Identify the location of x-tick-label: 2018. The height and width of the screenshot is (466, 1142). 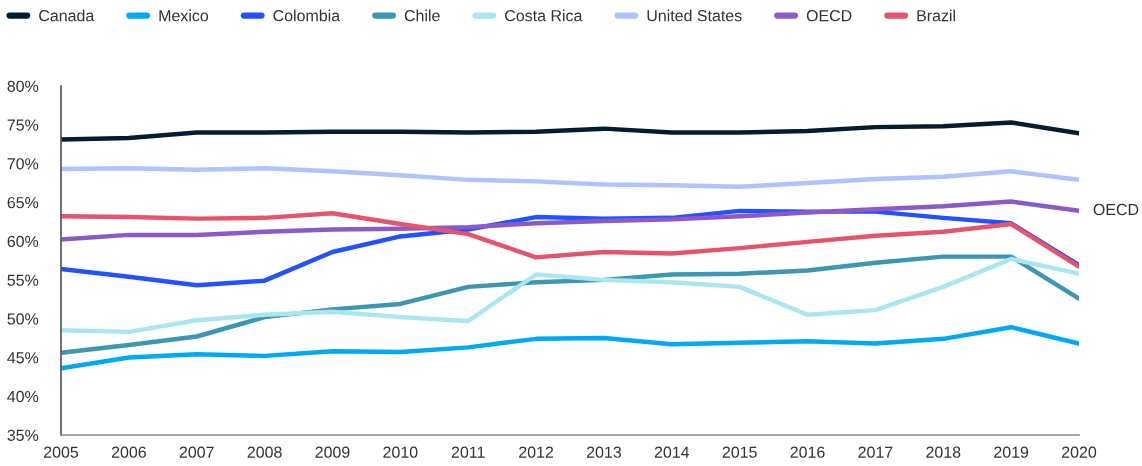
(943, 452).